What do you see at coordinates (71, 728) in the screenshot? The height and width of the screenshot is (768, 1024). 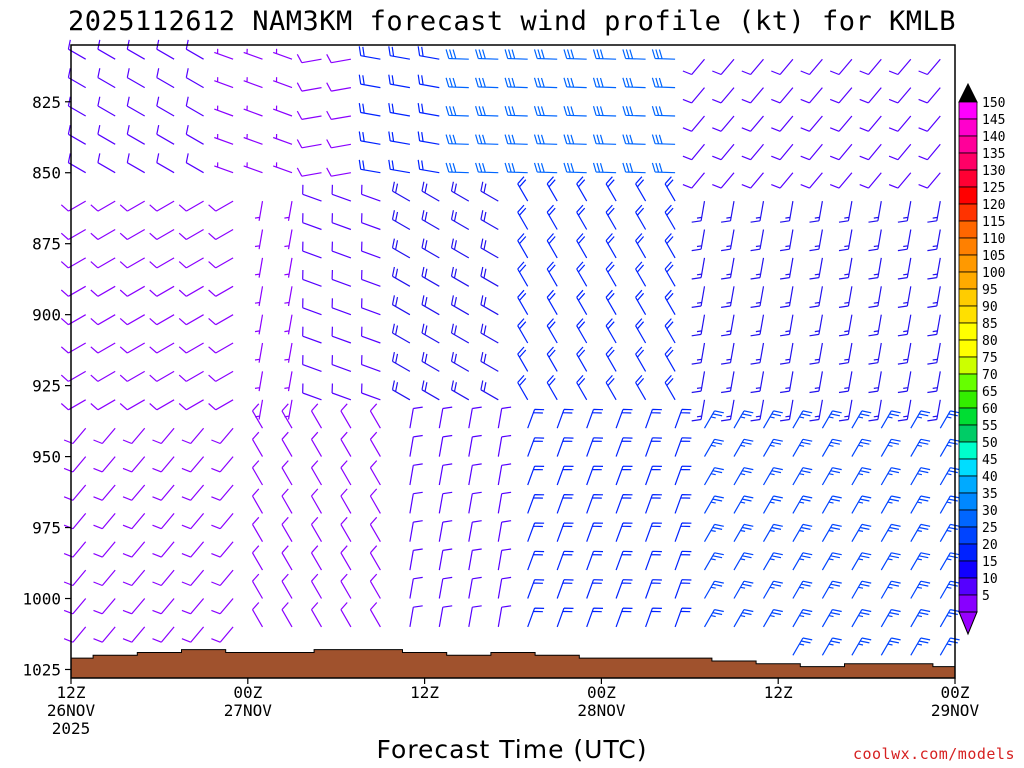 I see `x-tick-label: 2025` at bounding box center [71, 728].